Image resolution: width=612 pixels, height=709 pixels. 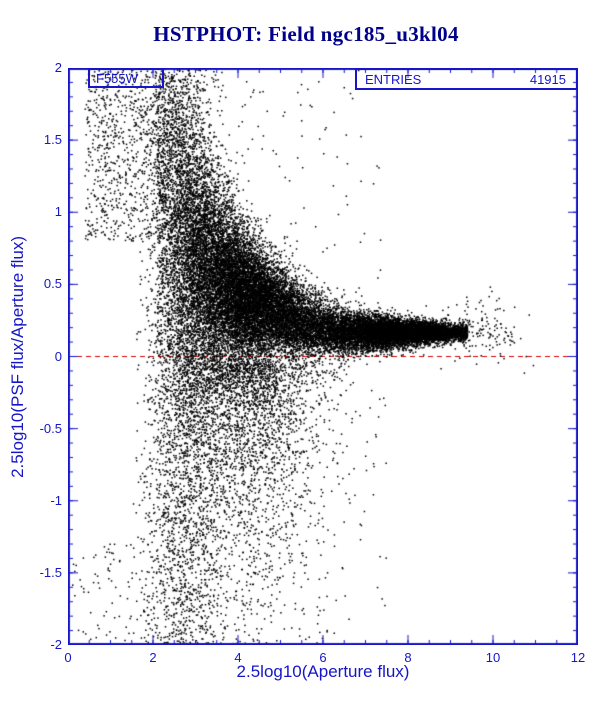 What do you see at coordinates (493, 657) in the screenshot?
I see `x-tick-label: 10` at bounding box center [493, 657].